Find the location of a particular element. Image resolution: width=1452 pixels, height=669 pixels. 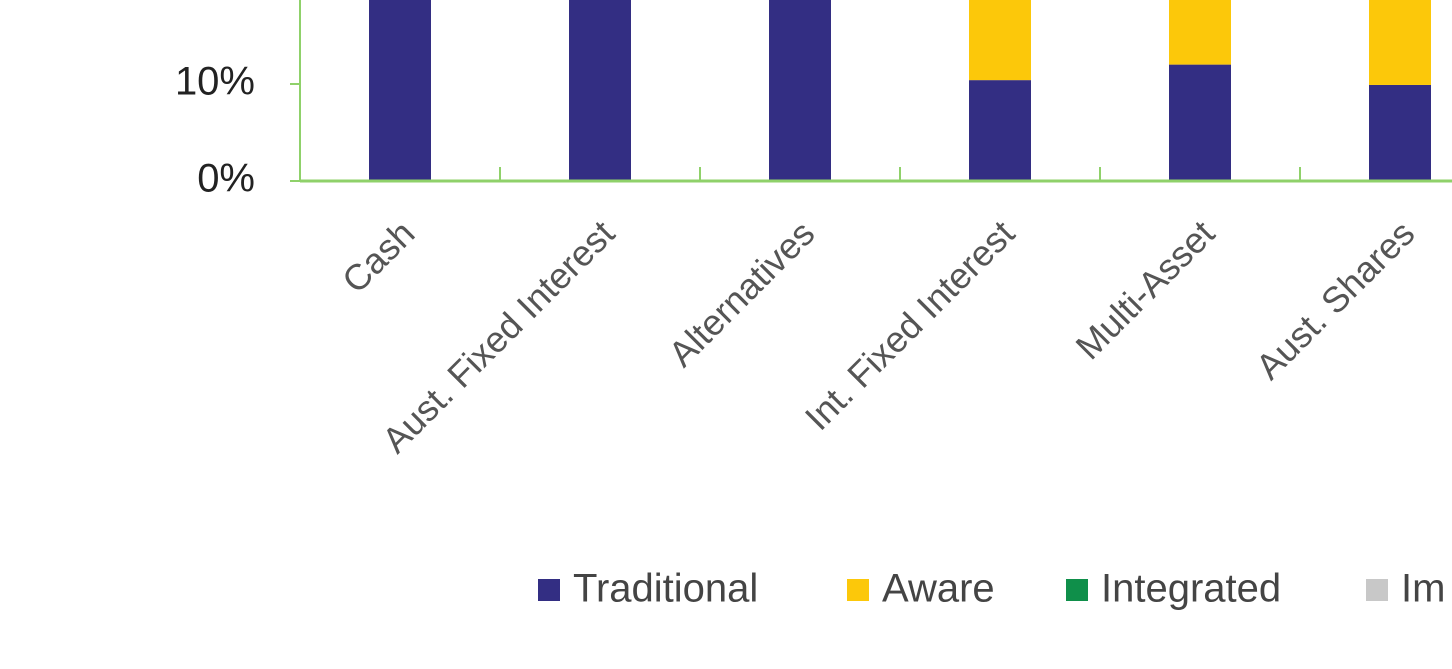

x-tick-label: Aust. Shares is located at coordinates (1335, 299).